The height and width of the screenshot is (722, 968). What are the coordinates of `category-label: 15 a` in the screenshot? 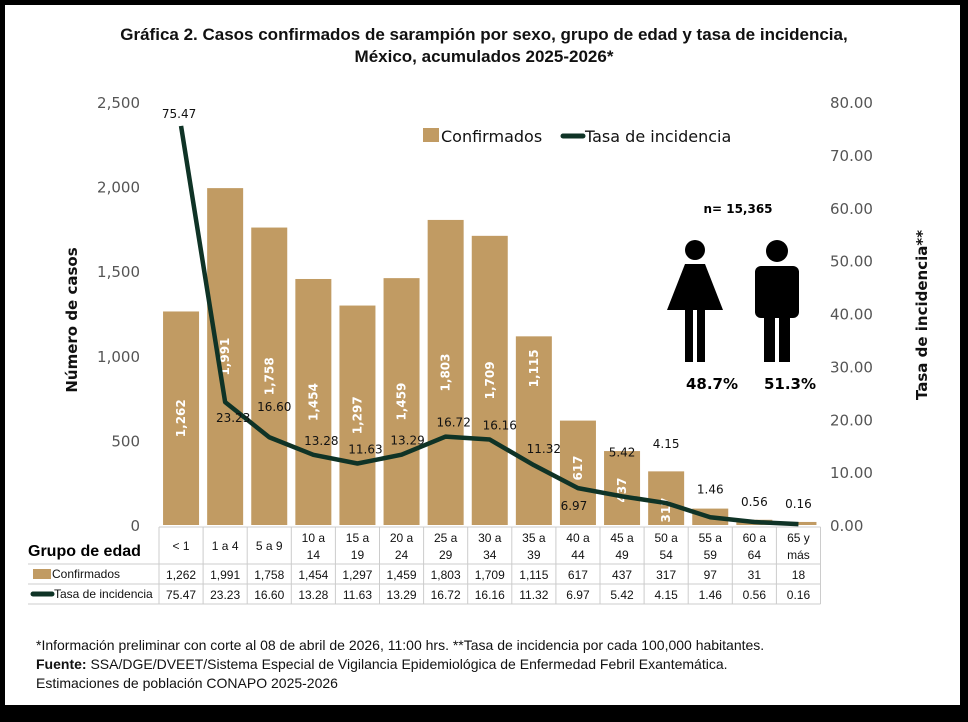 It's located at (358, 538).